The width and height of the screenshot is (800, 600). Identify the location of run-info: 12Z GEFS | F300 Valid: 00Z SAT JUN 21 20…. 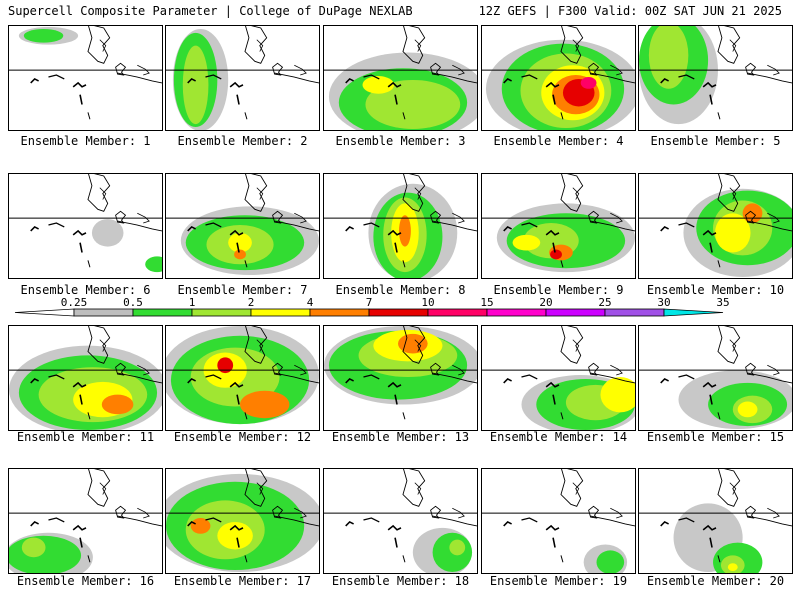
(630, 11).